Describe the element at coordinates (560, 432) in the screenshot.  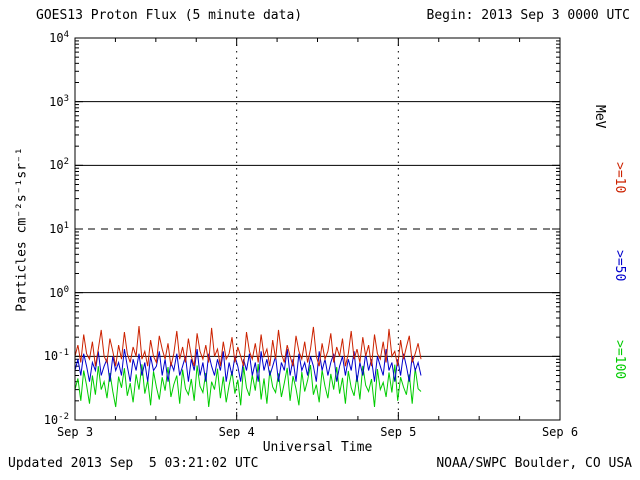
I see `x-tick-label: Sep 6` at that location.